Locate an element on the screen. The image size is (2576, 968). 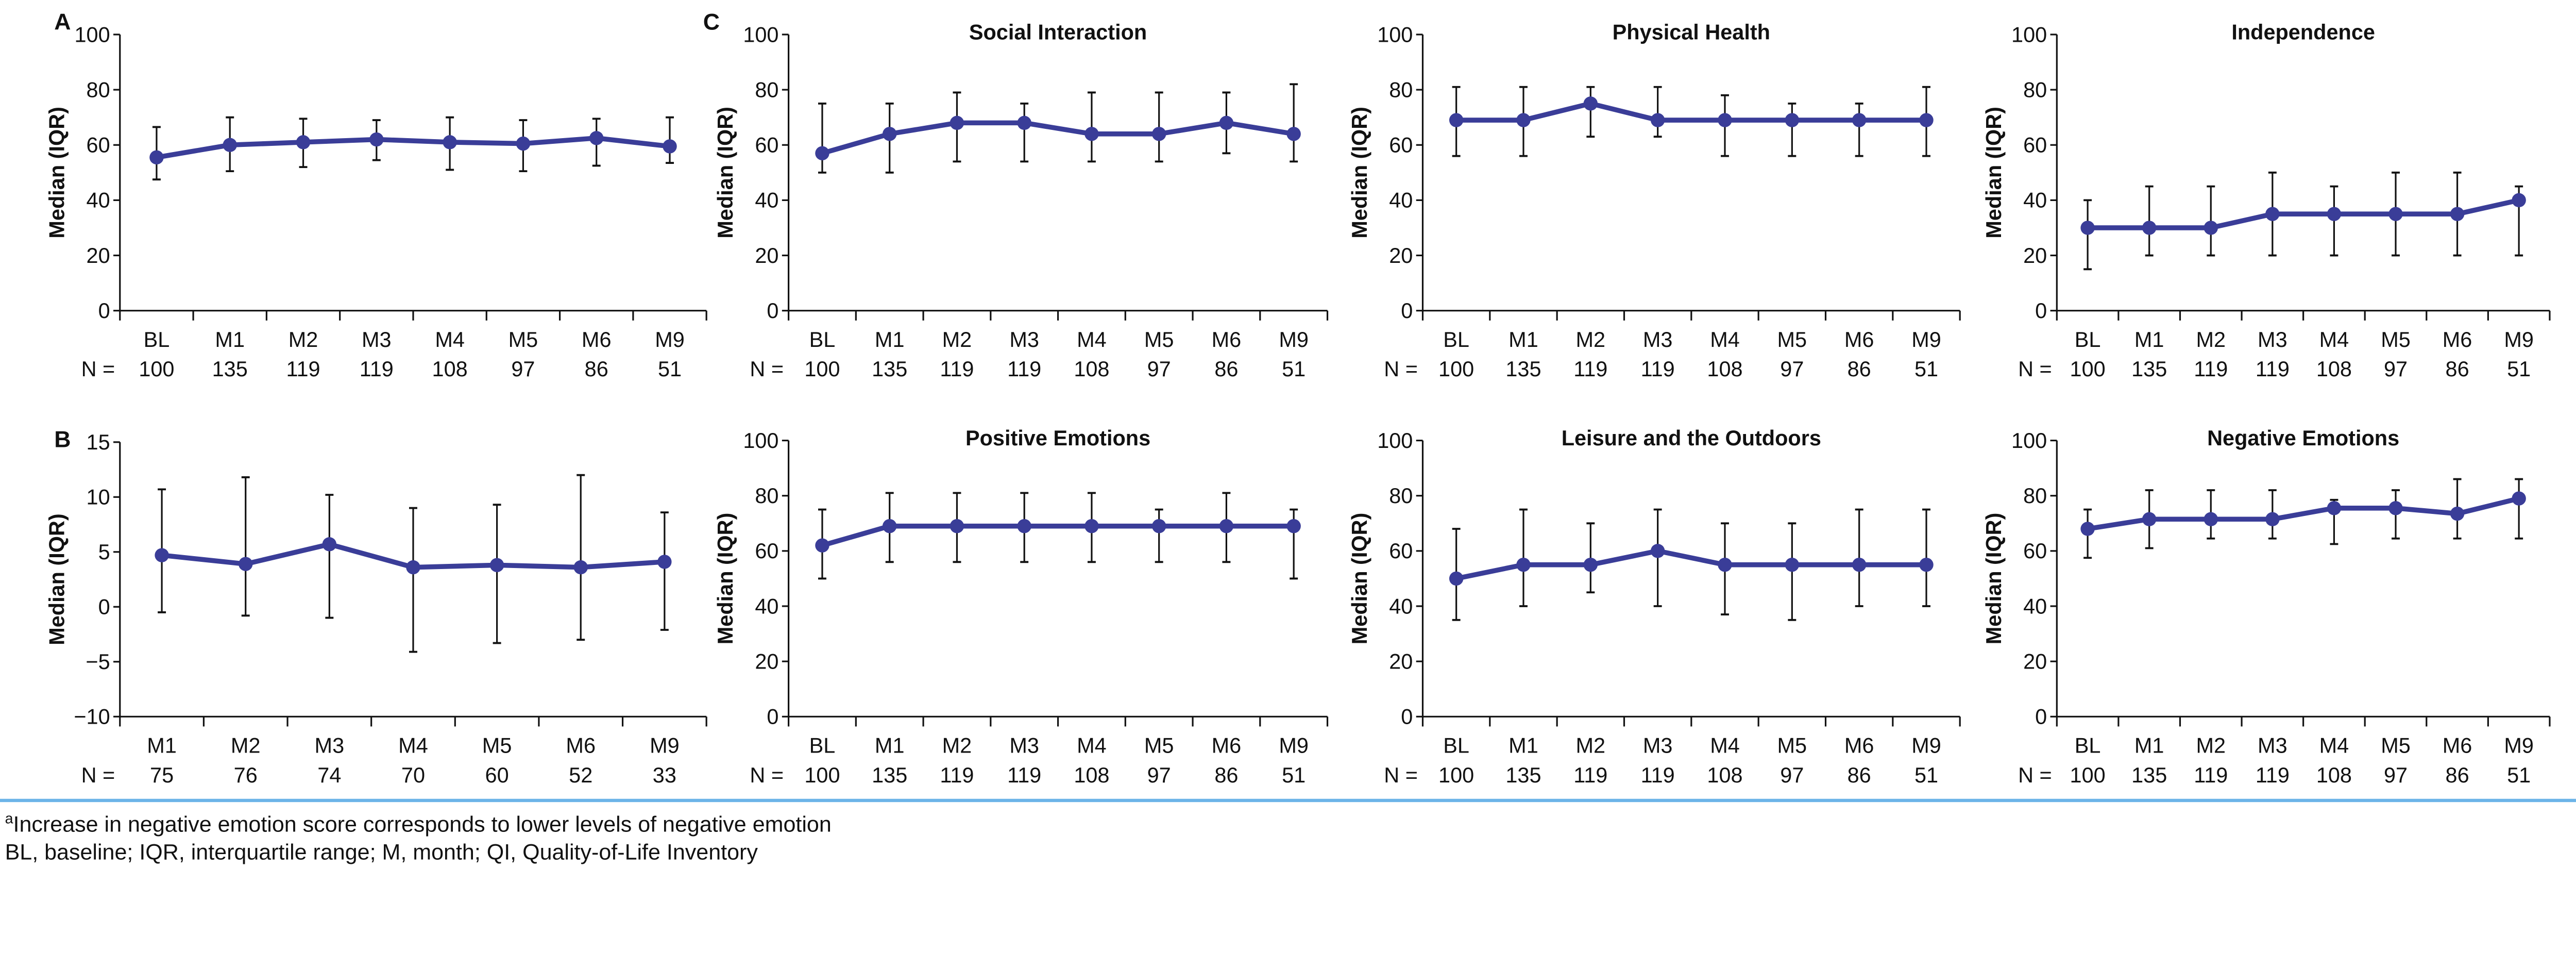
chart-title: Independence is located at coordinates (2303, 32).